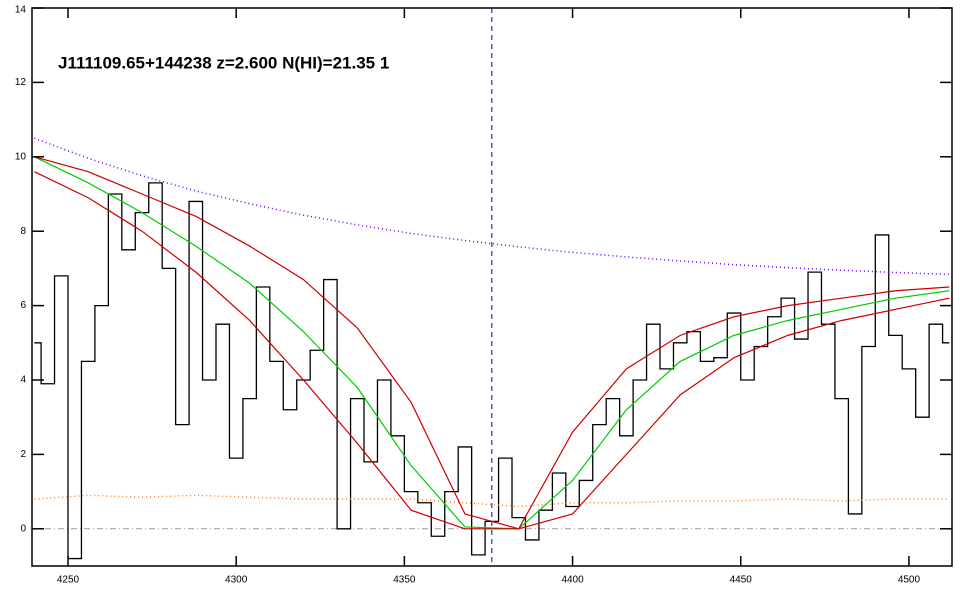 The image size is (960, 600). What do you see at coordinates (23, 454) in the screenshot?
I see `y-tick-label: 2` at bounding box center [23, 454].